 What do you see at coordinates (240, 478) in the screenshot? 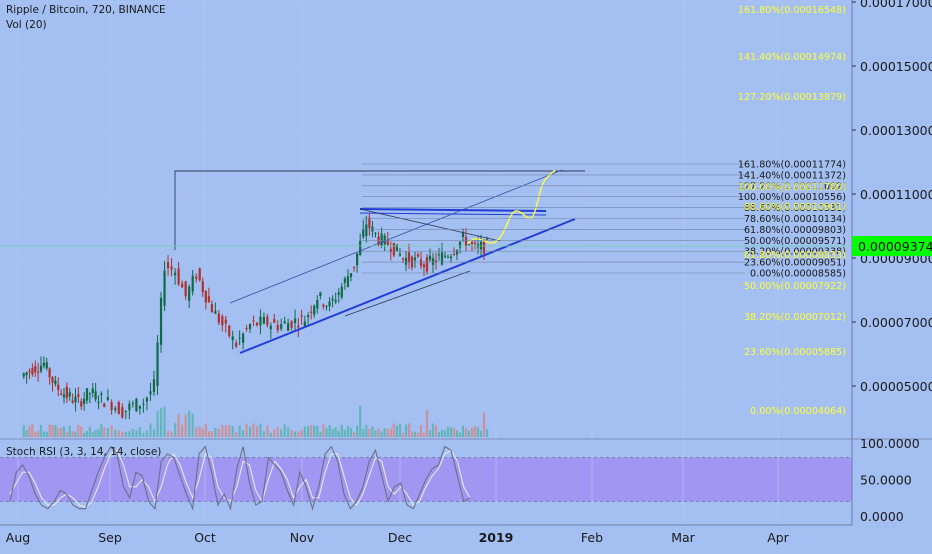
I see `stoch-rsi-lines` at bounding box center [240, 478].